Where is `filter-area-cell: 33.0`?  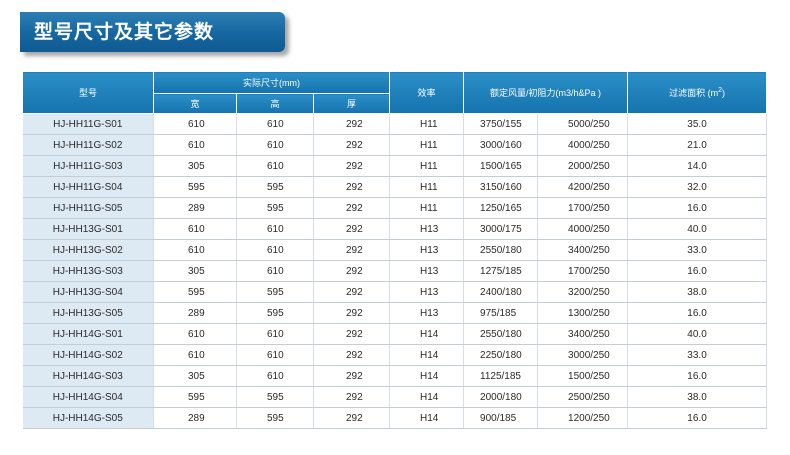 filter-area-cell: 33.0 is located at coordinates (697, 355).